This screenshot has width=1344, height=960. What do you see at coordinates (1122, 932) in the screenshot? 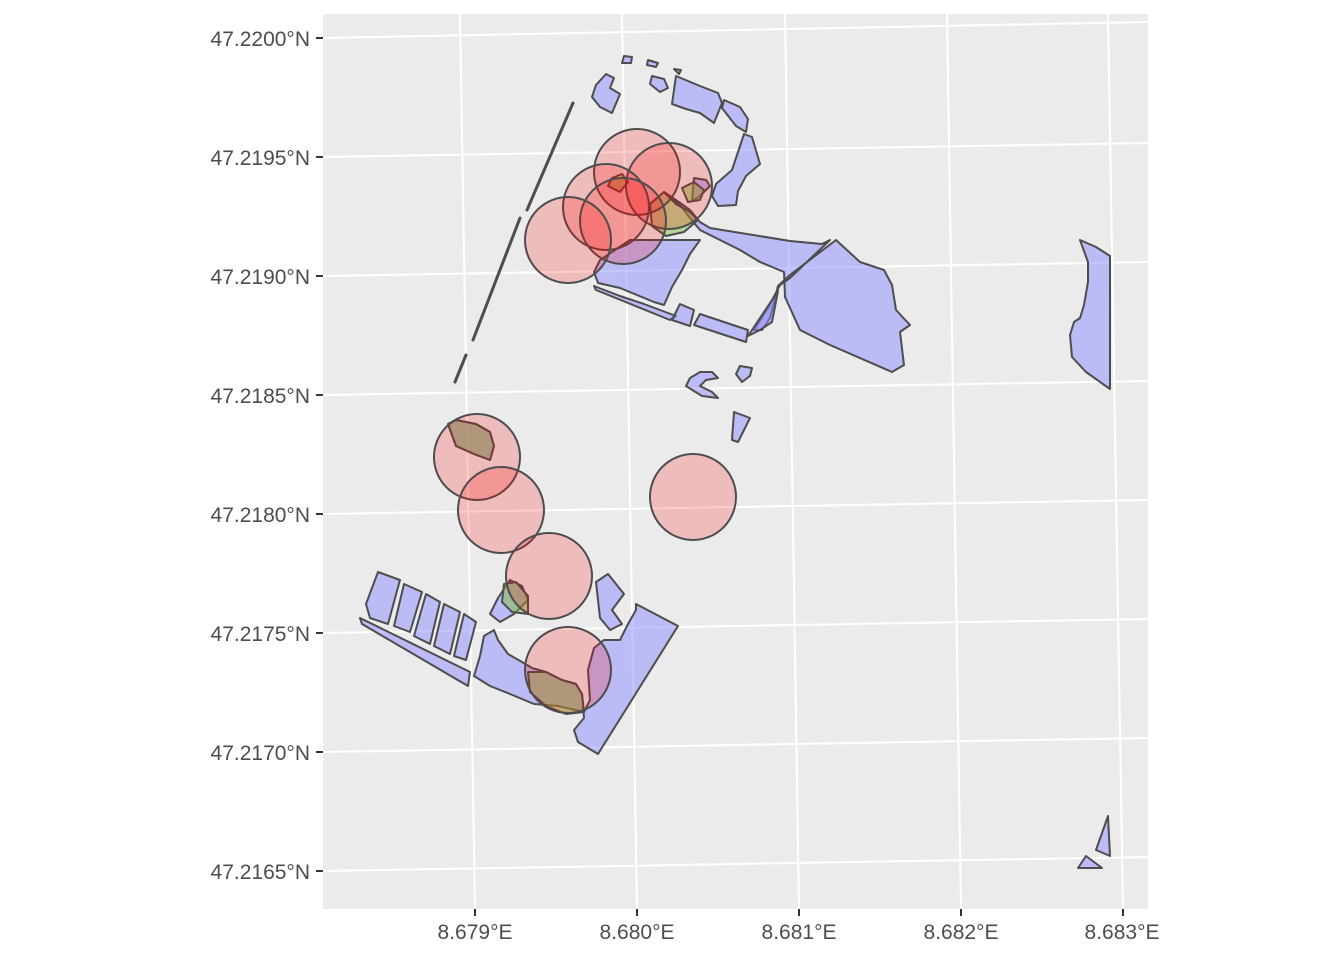
I see `x-tick-label: 8.683°E` at bounding box center [1122, 932].